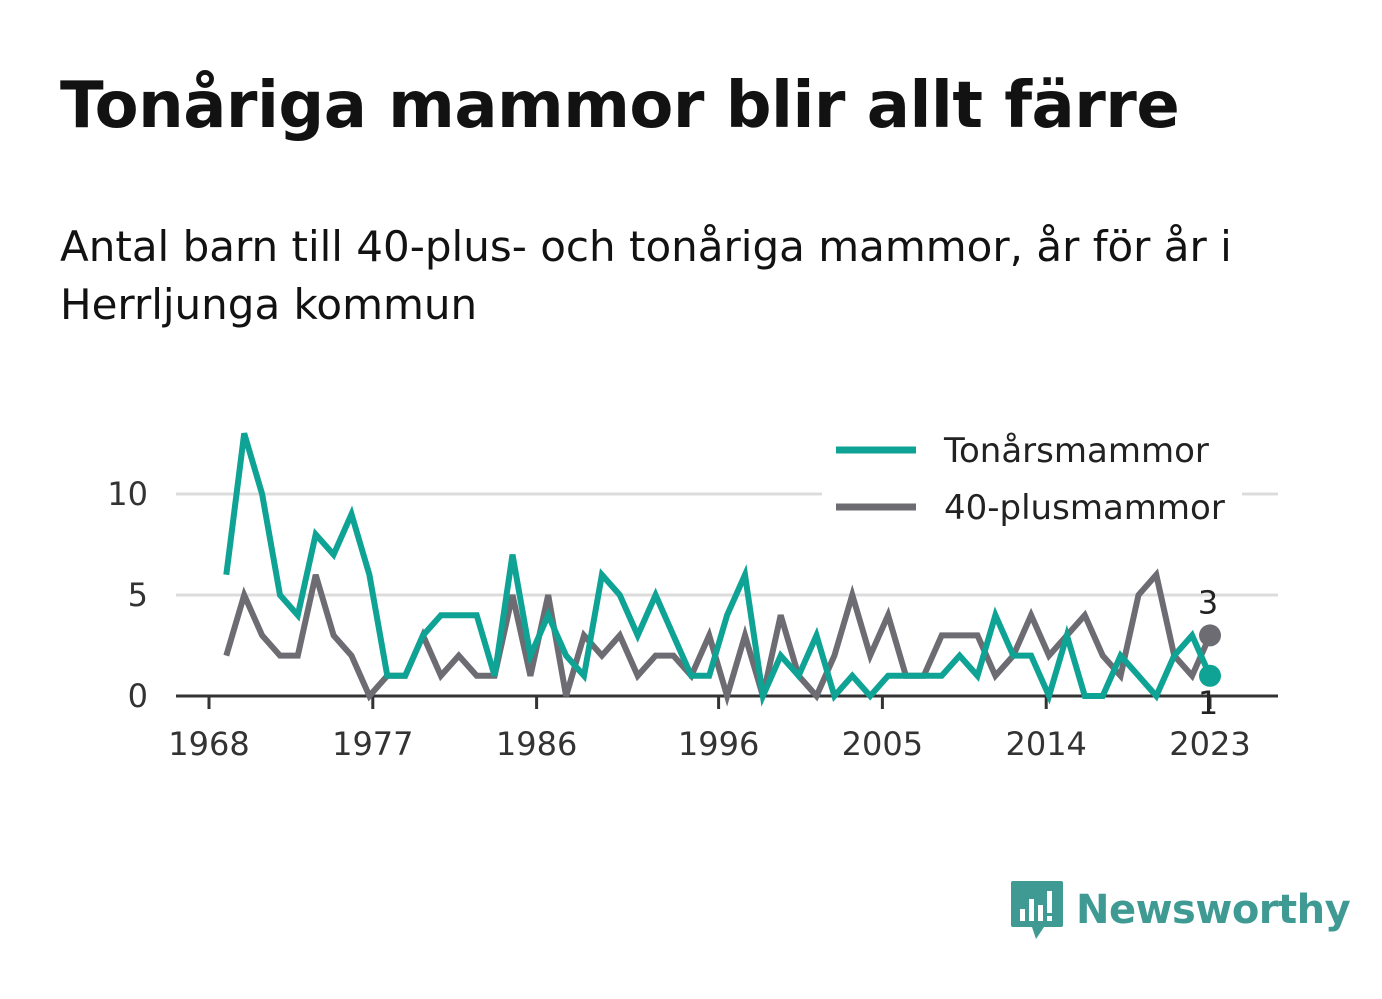 This screenshot has height=999, width=1382. I want to click on legend-label-1: 40-plusmammor, so click(1084, 508).